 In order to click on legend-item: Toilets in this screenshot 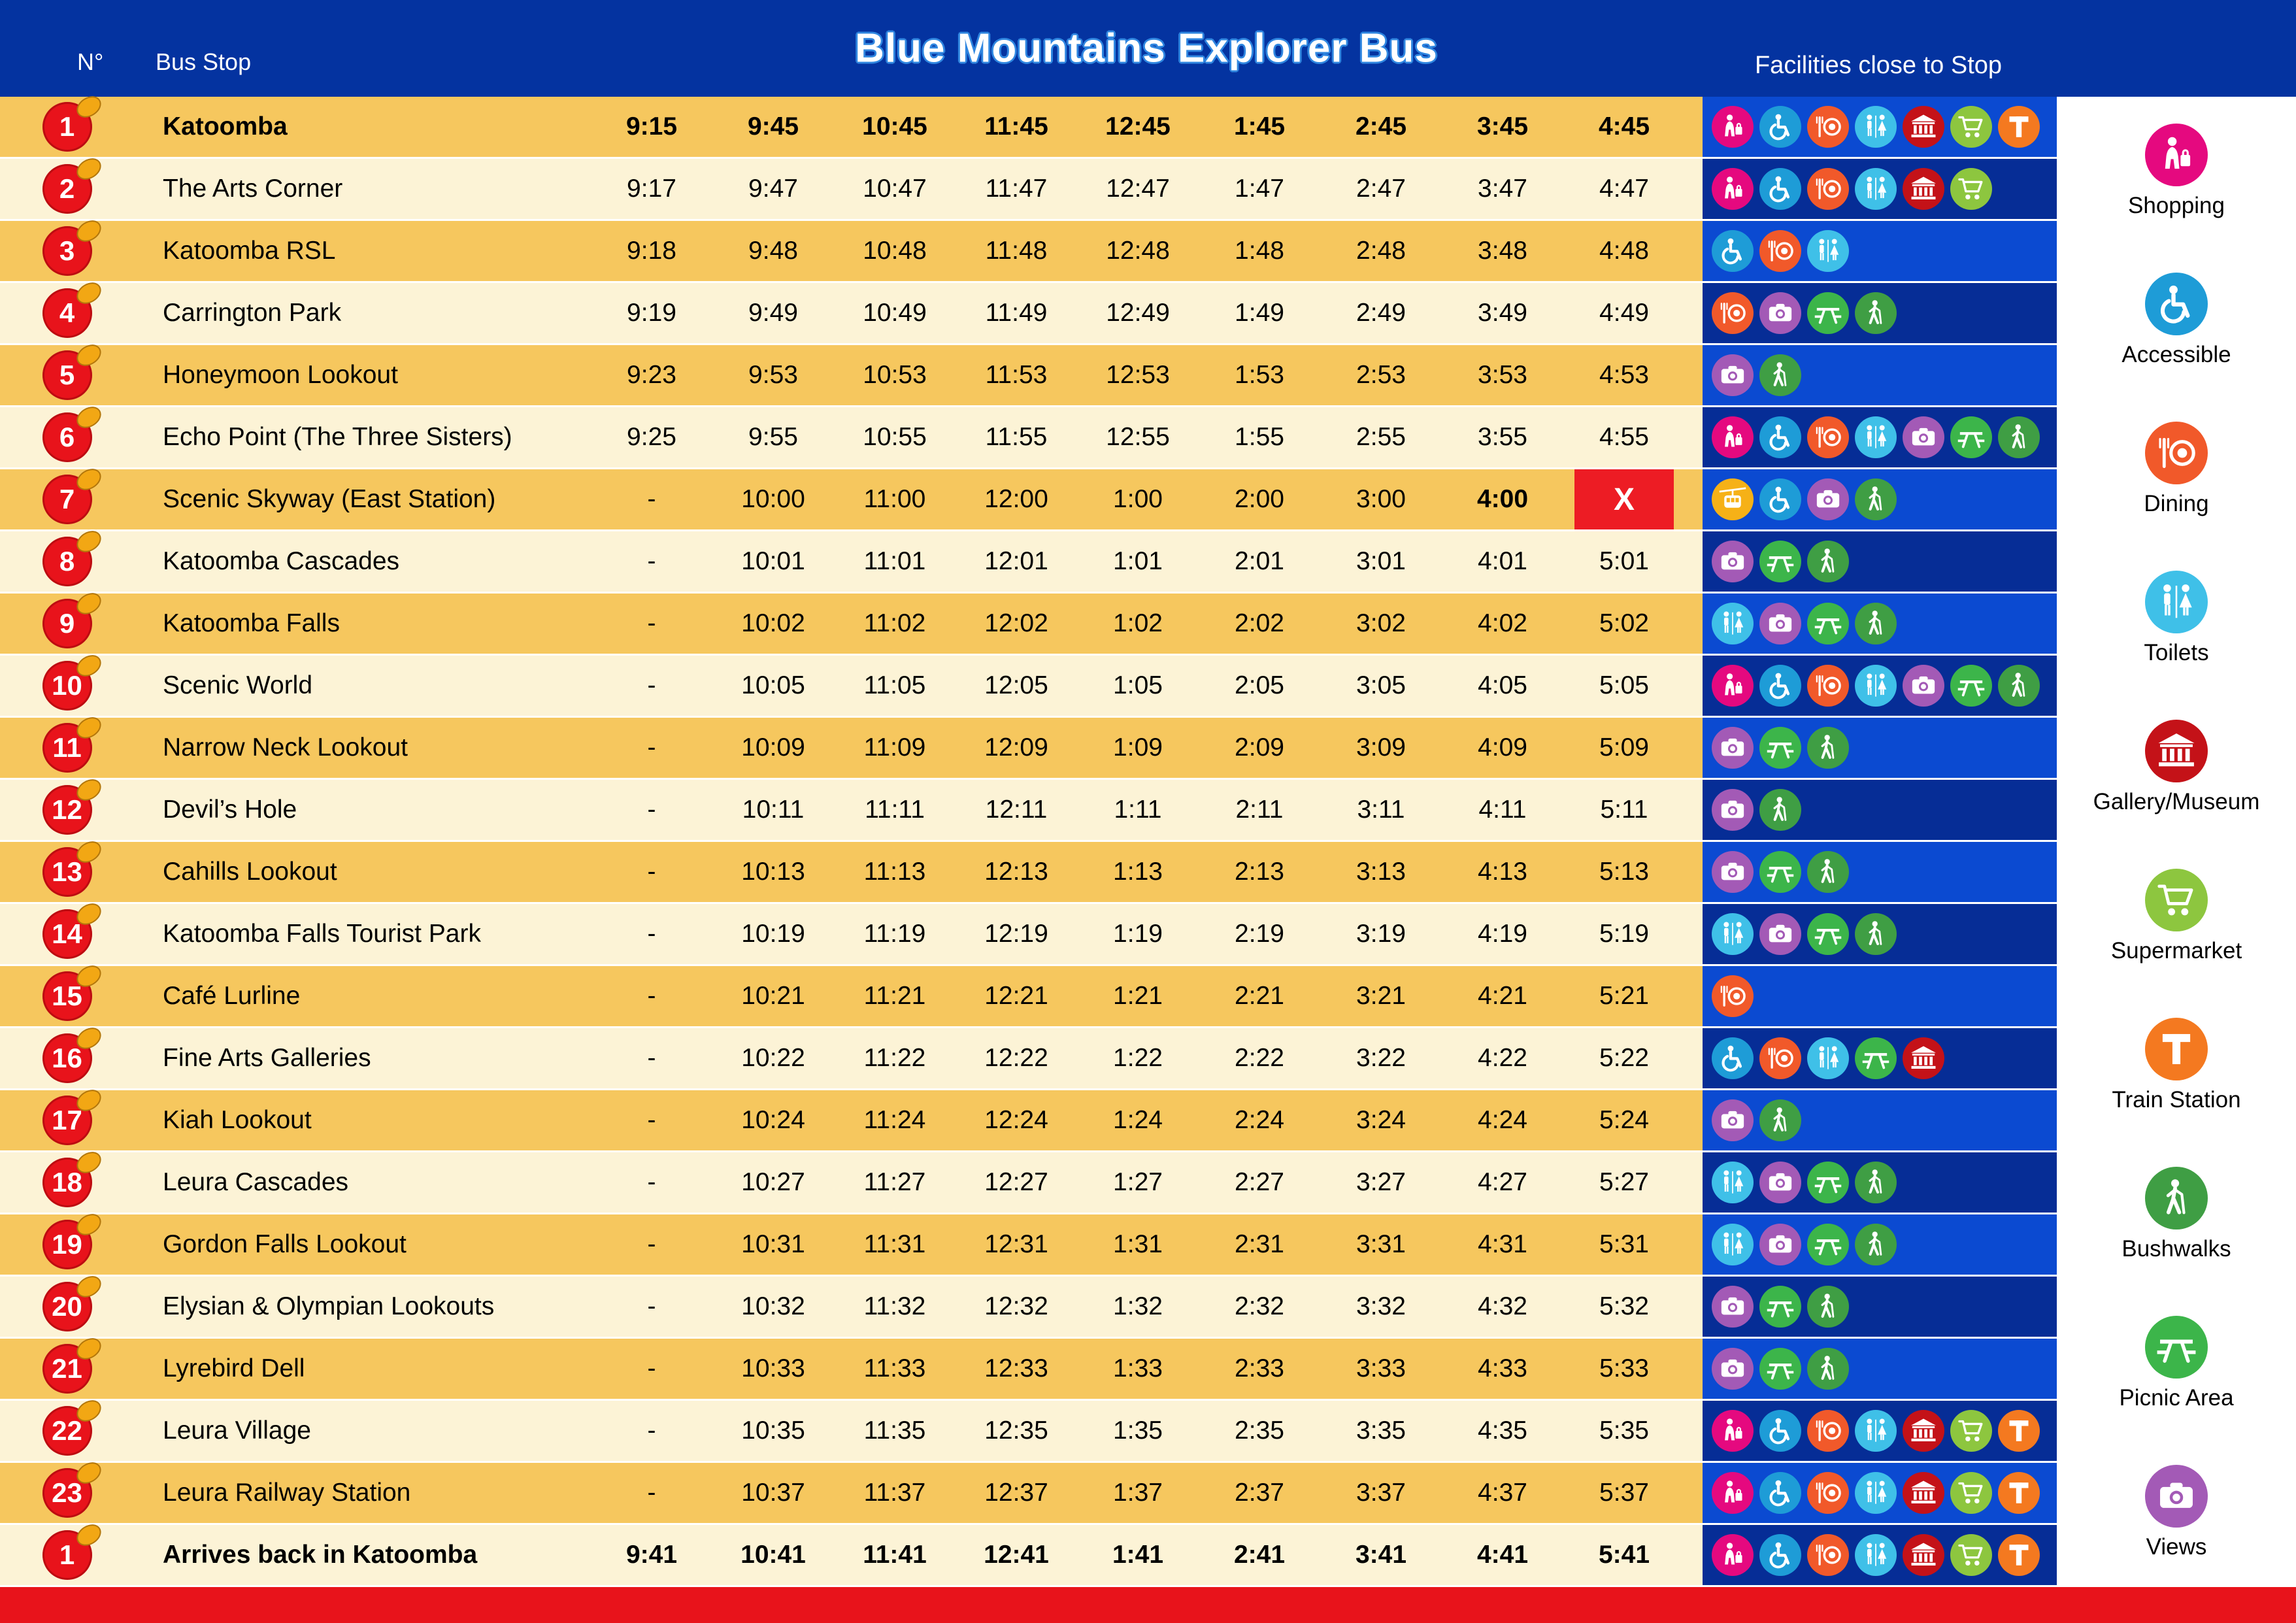, I will do `click(2176, 618)`.